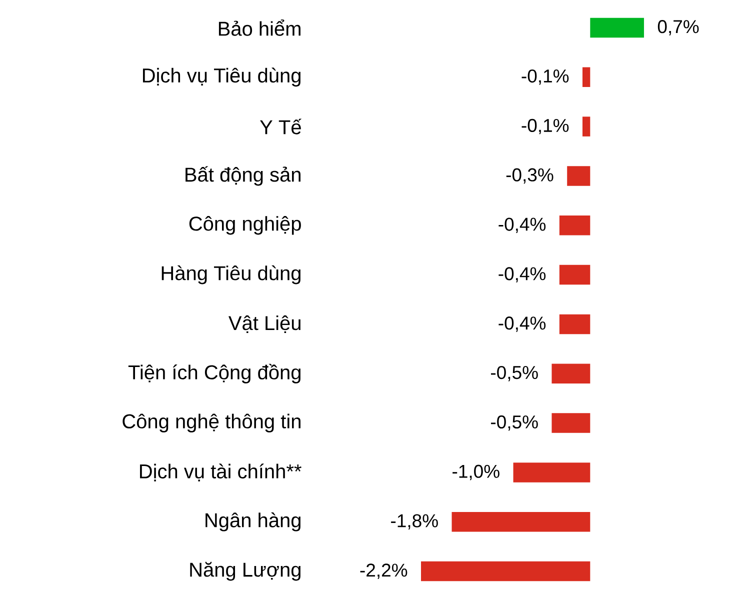 Image resolution: width=737 pixels, height=600 pixels. Describe the element at coordinates (231, 274) in the screenshot. I see `y-tick-label: Hàng Tiêu dùng` at that location.